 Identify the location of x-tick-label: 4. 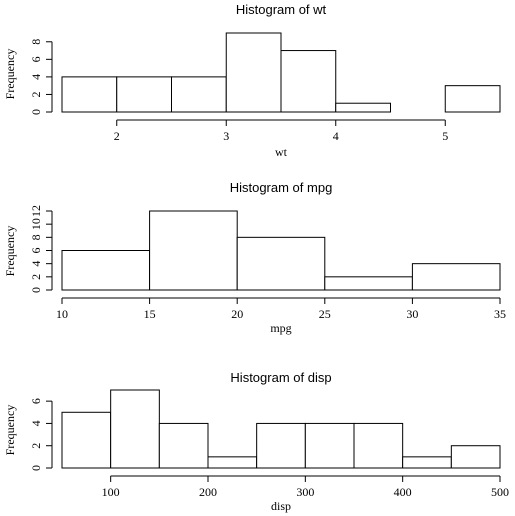
(336, 136).